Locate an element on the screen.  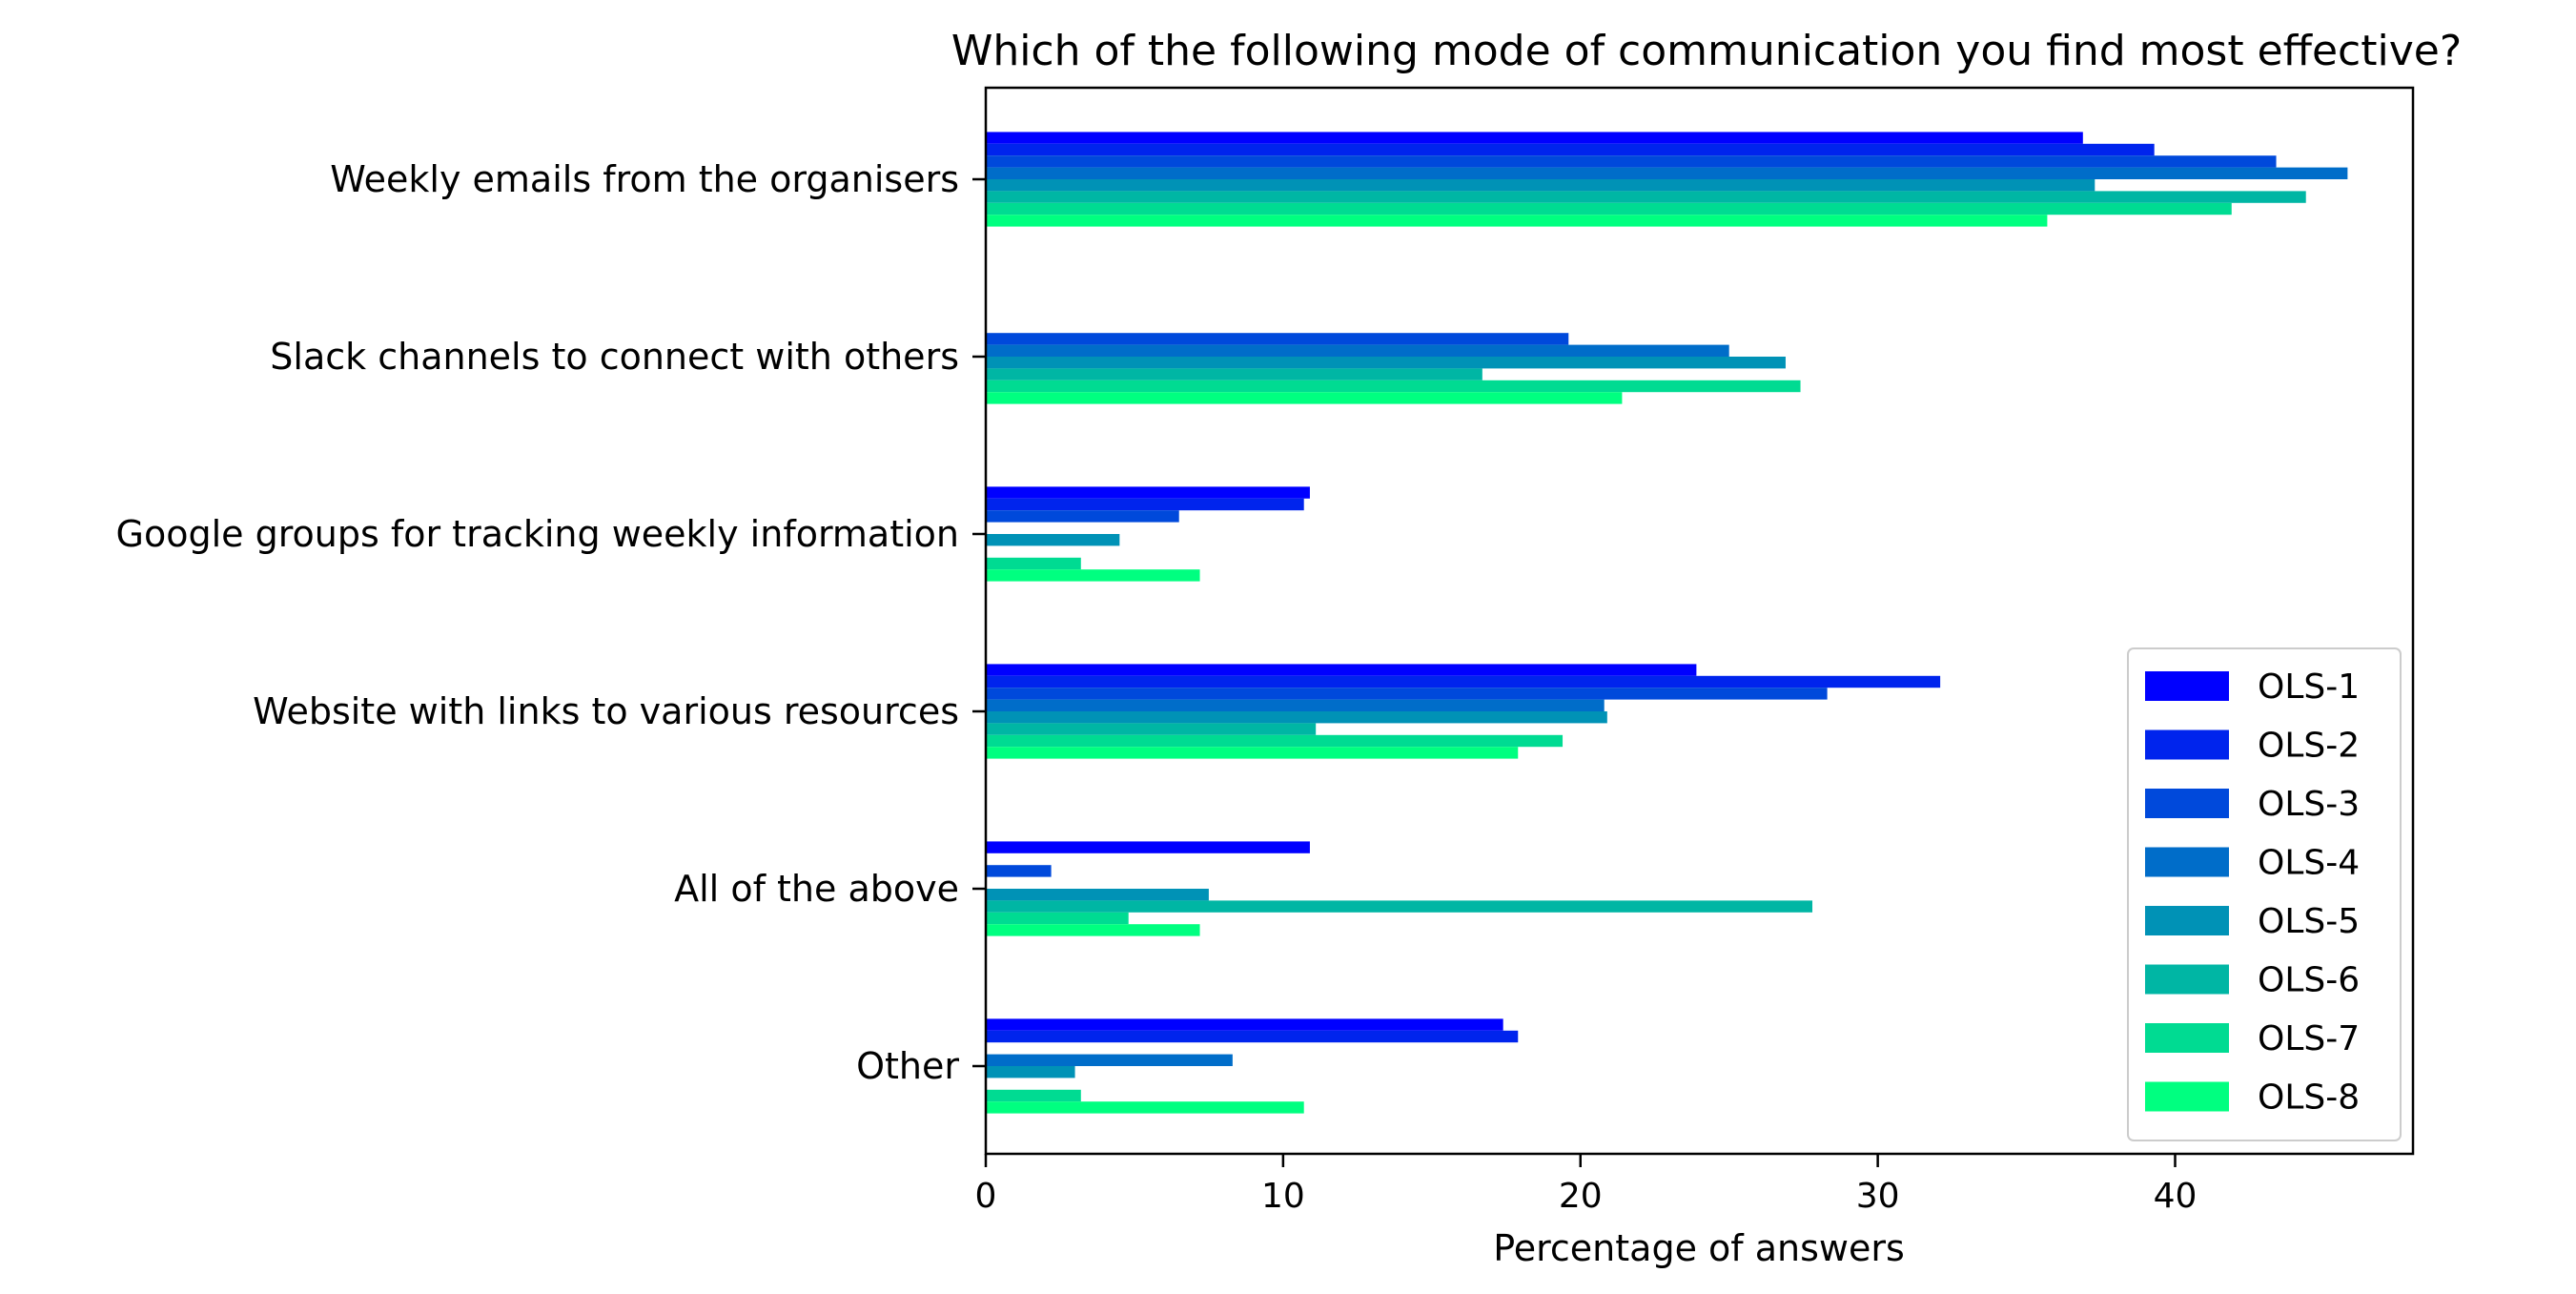
x-tick-label: 30 is located at coordinates (1878, 1197).